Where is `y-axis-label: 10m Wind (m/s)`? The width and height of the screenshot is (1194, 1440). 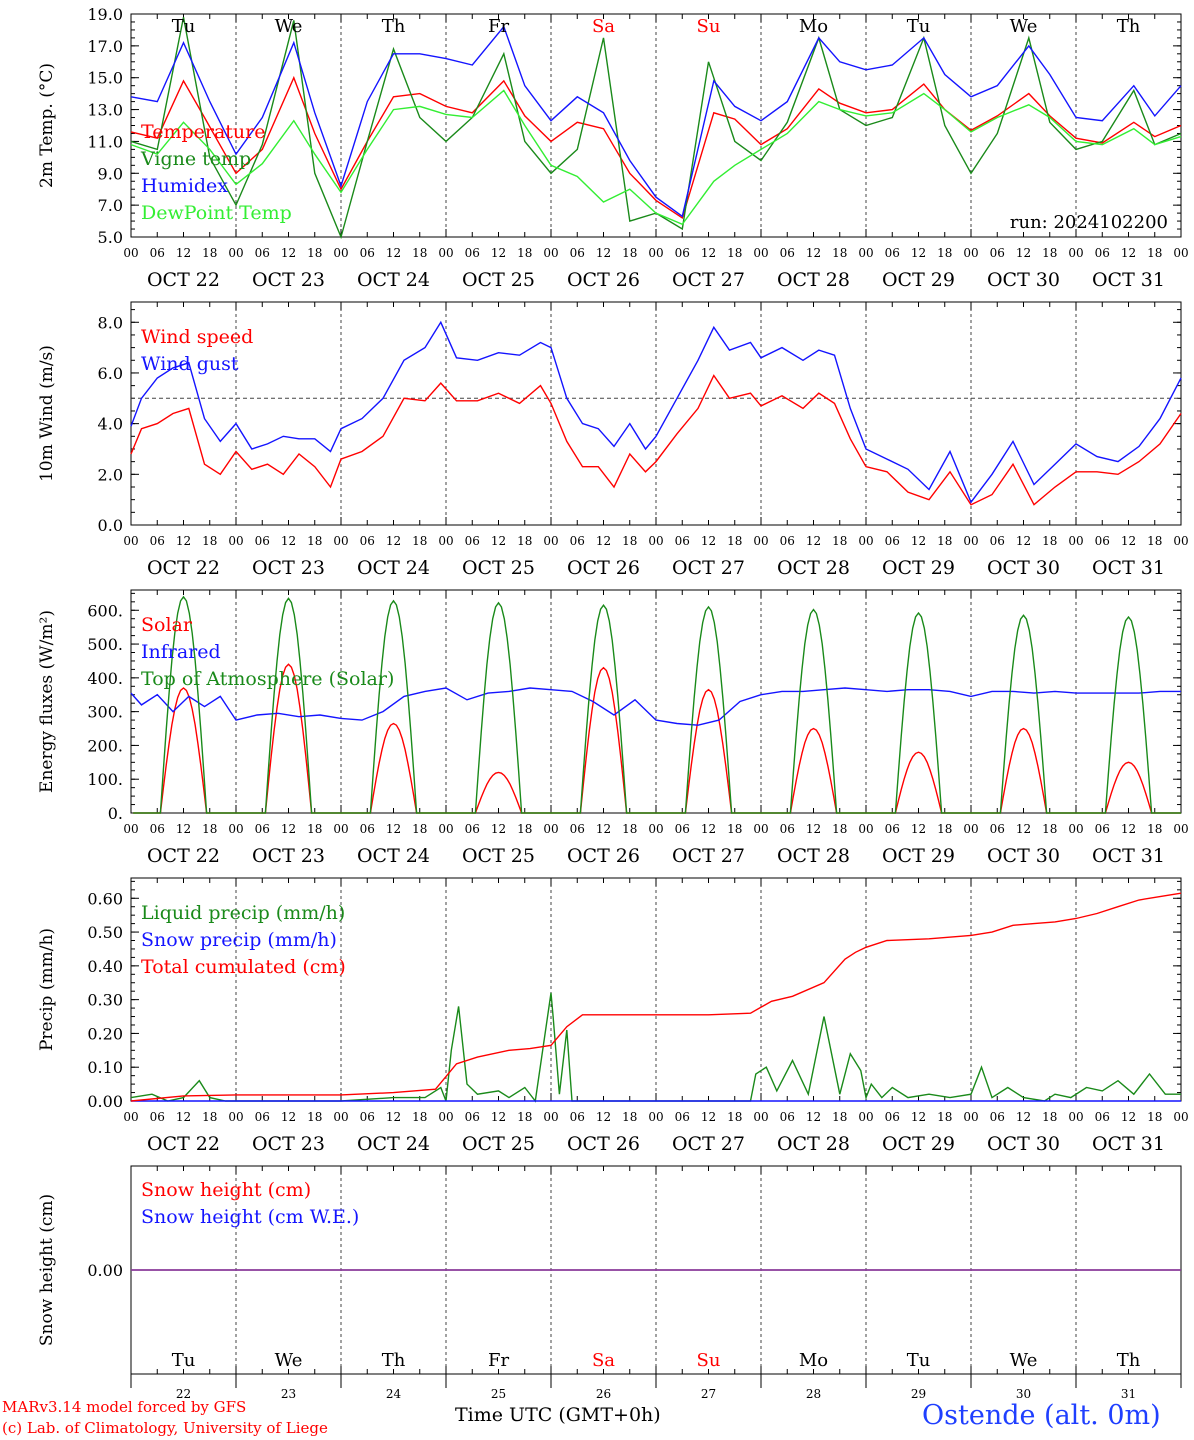
y-axis-label: 10m Wind (m/s) is located at coordinates (47, 413).